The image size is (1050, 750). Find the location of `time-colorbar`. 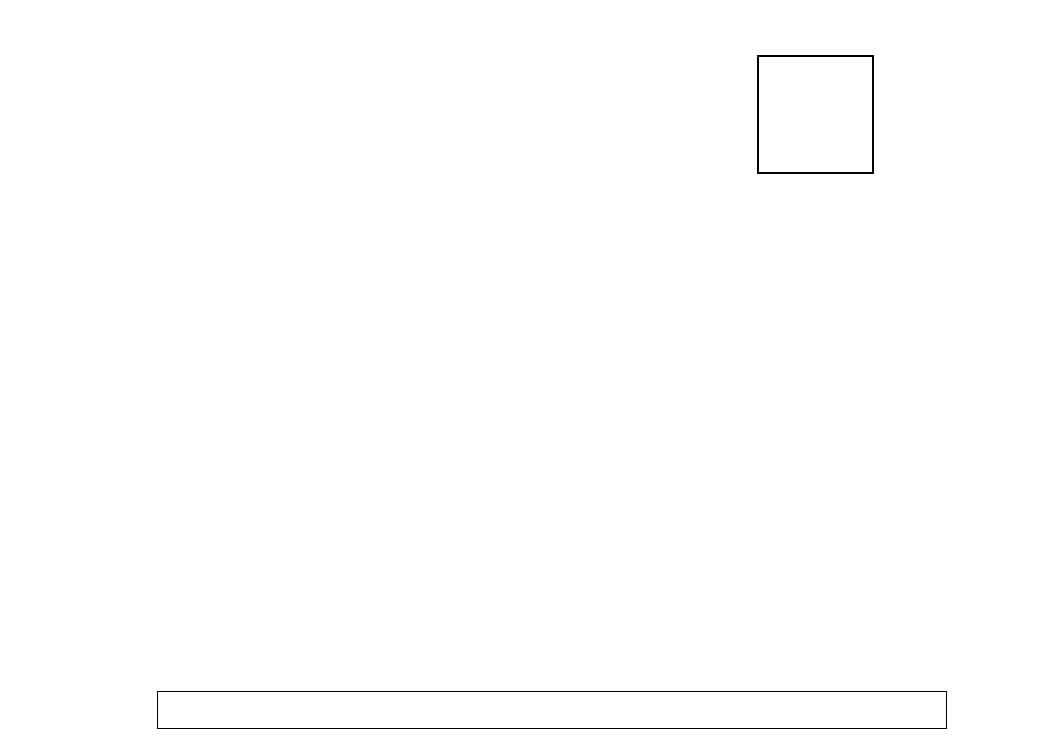

time-colorbar is located at coordinates (552, 710).